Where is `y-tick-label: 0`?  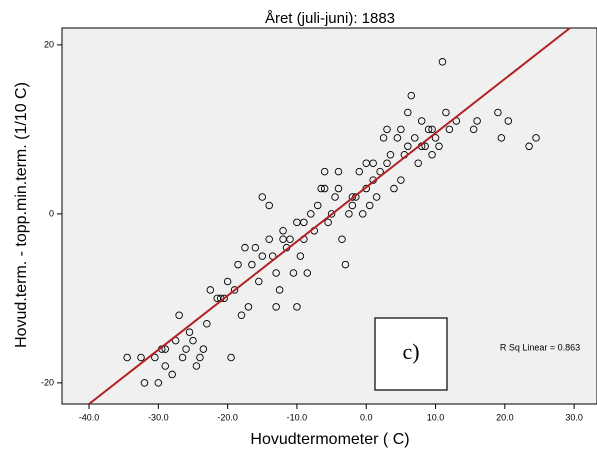 y-tick-label: 0 is located at coordinates (51, 213).